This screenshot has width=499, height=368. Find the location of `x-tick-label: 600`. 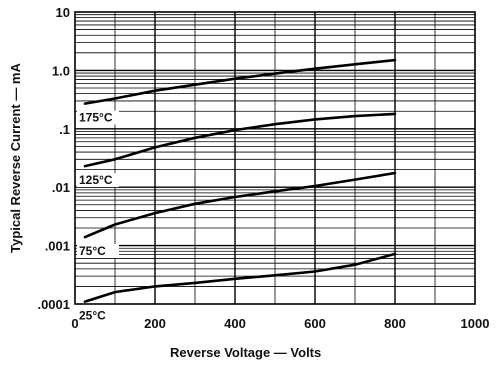

x-tick-label: 600 is located at coordinates (315, 323).